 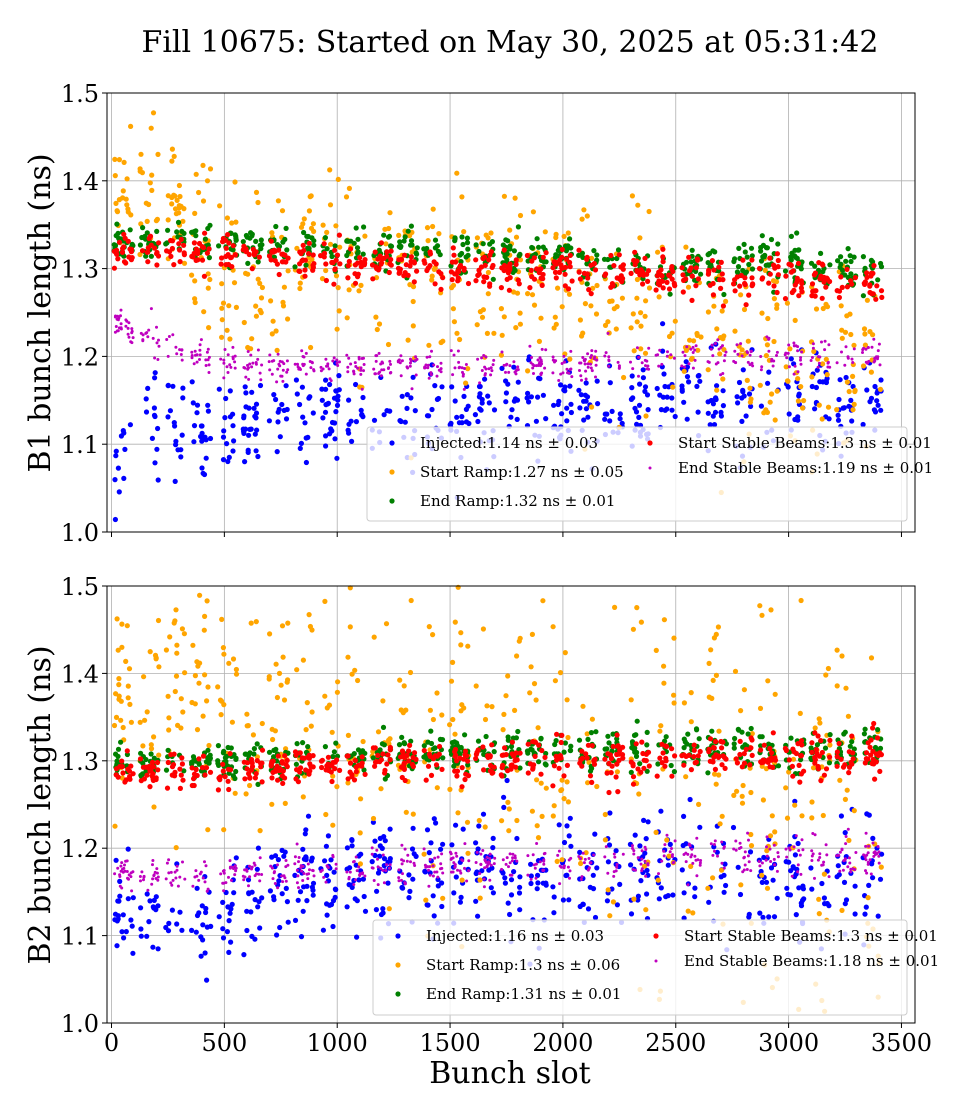 What do you see at coordinates (40, 804) in the screenshot?
I see `b2-ylabel: B2 bunch length (ns)` at bounding box center [40, 804].